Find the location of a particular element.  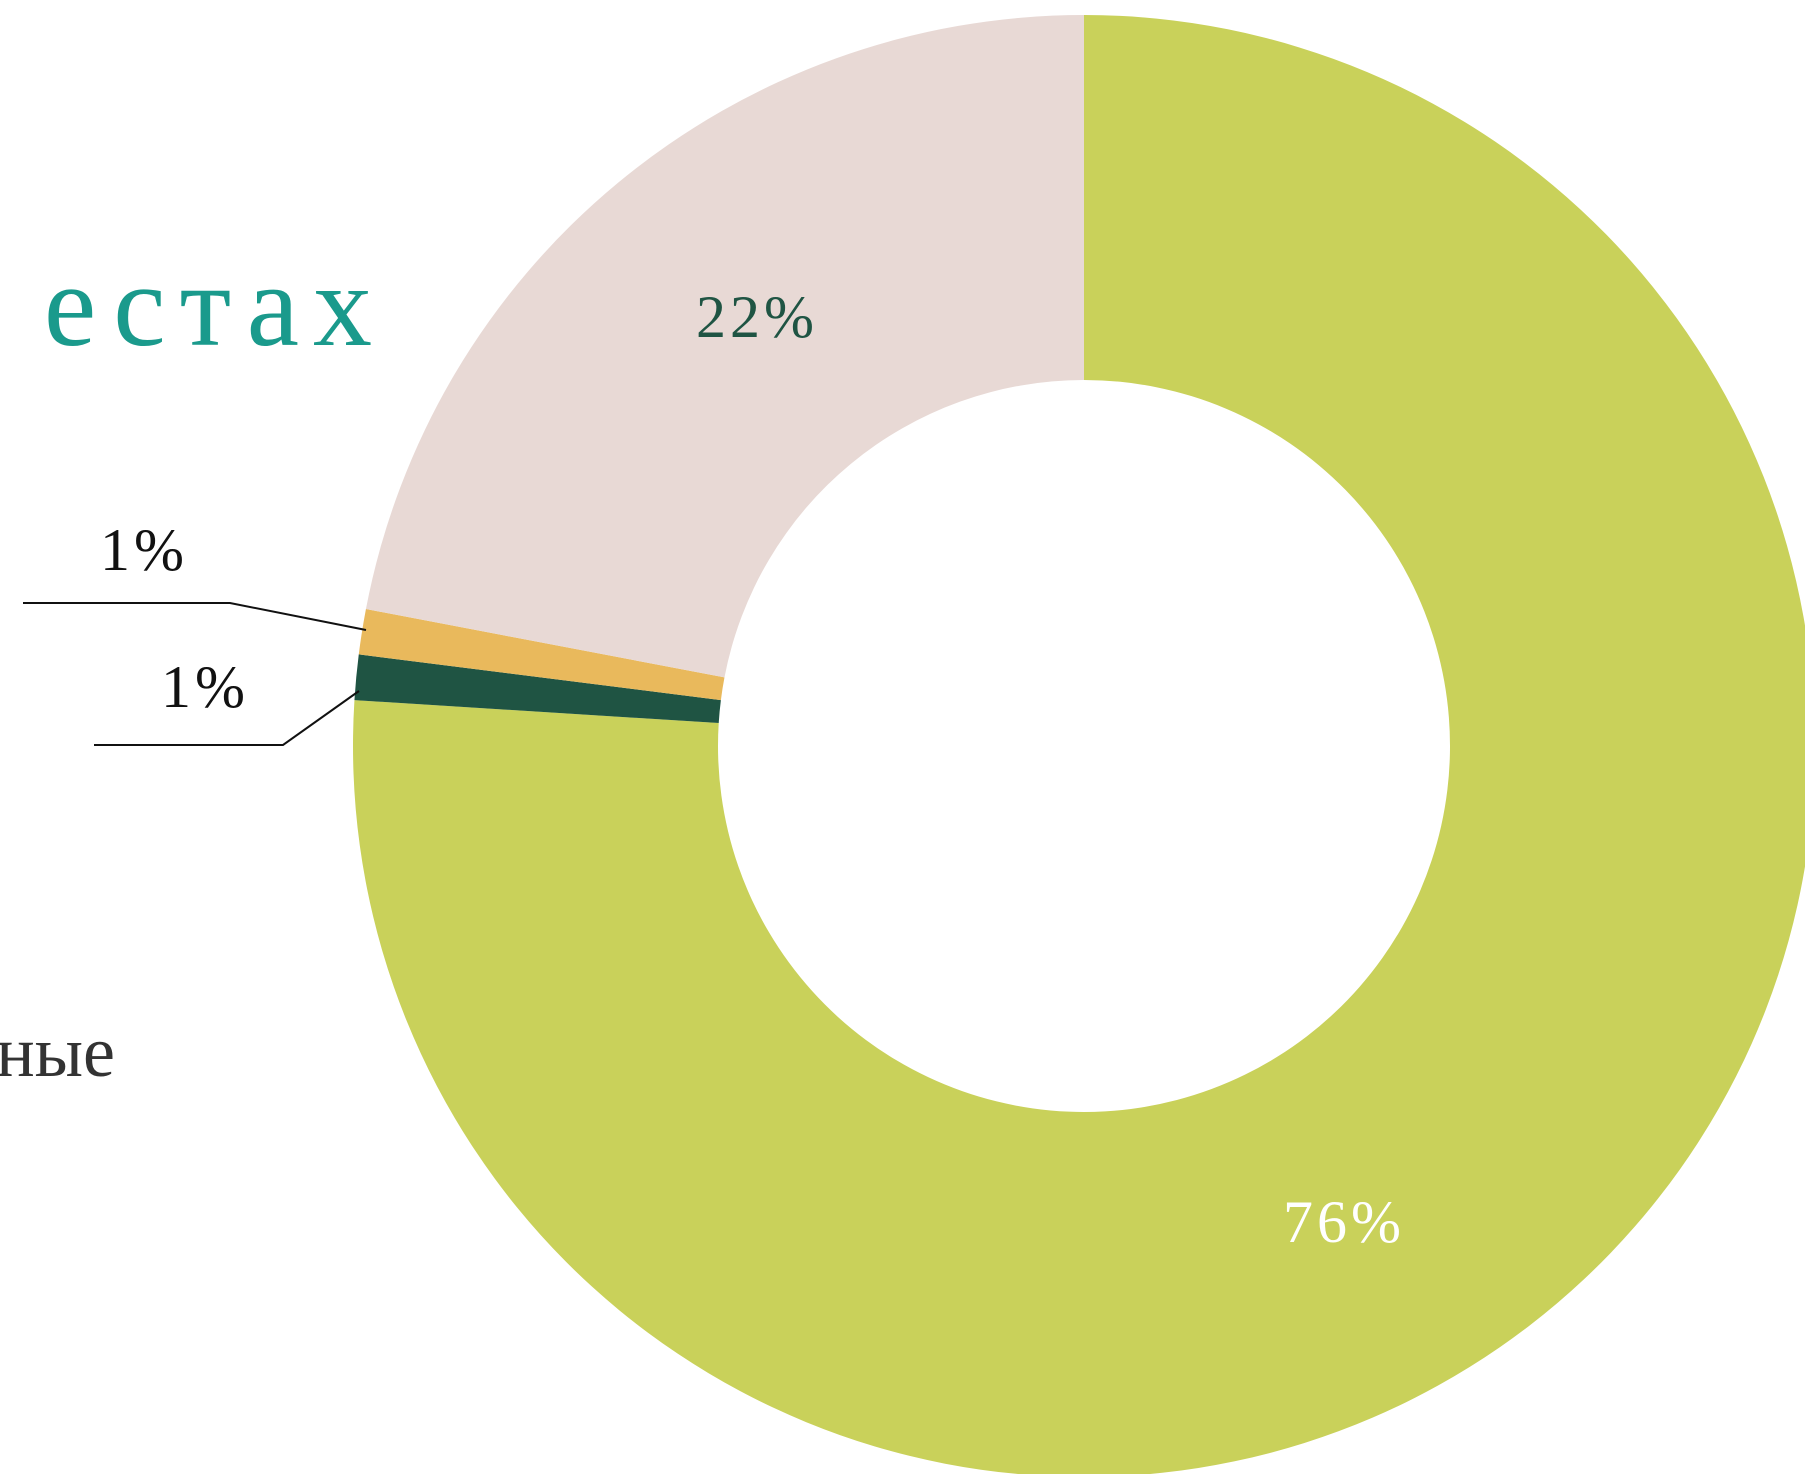

data-label: 76% is located at coordinates (1344, 1222).